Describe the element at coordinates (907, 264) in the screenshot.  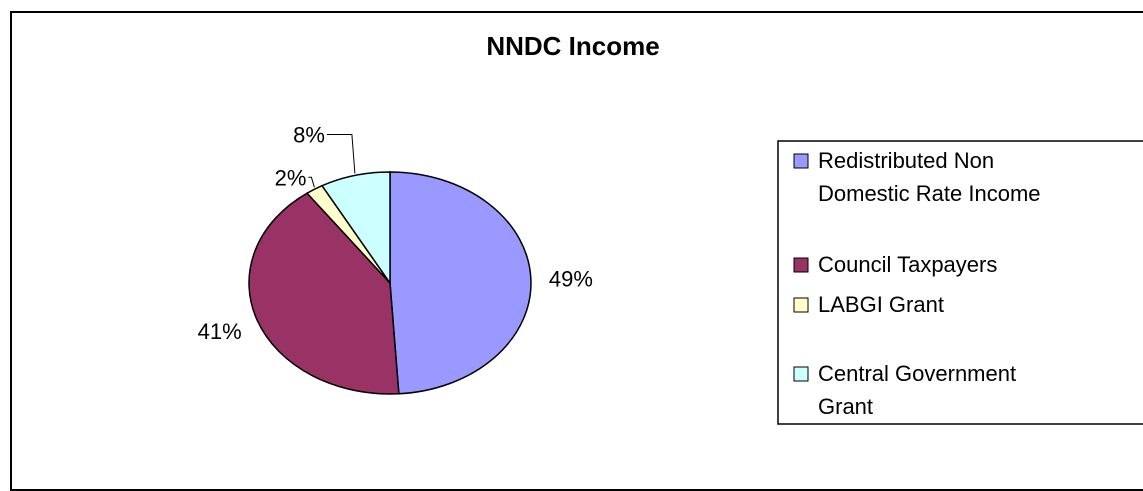
I see `legend-label: Council Taxpayers` at that location.